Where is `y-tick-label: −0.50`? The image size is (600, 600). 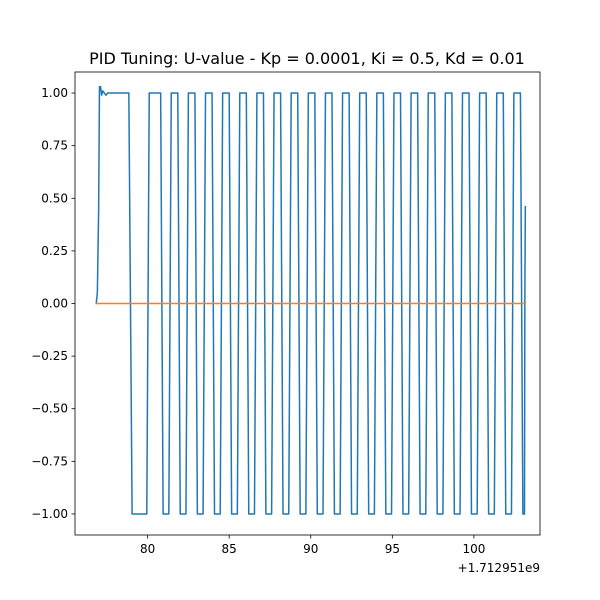 y-tick-label: −0.50 is located at coordinates (49, 409).